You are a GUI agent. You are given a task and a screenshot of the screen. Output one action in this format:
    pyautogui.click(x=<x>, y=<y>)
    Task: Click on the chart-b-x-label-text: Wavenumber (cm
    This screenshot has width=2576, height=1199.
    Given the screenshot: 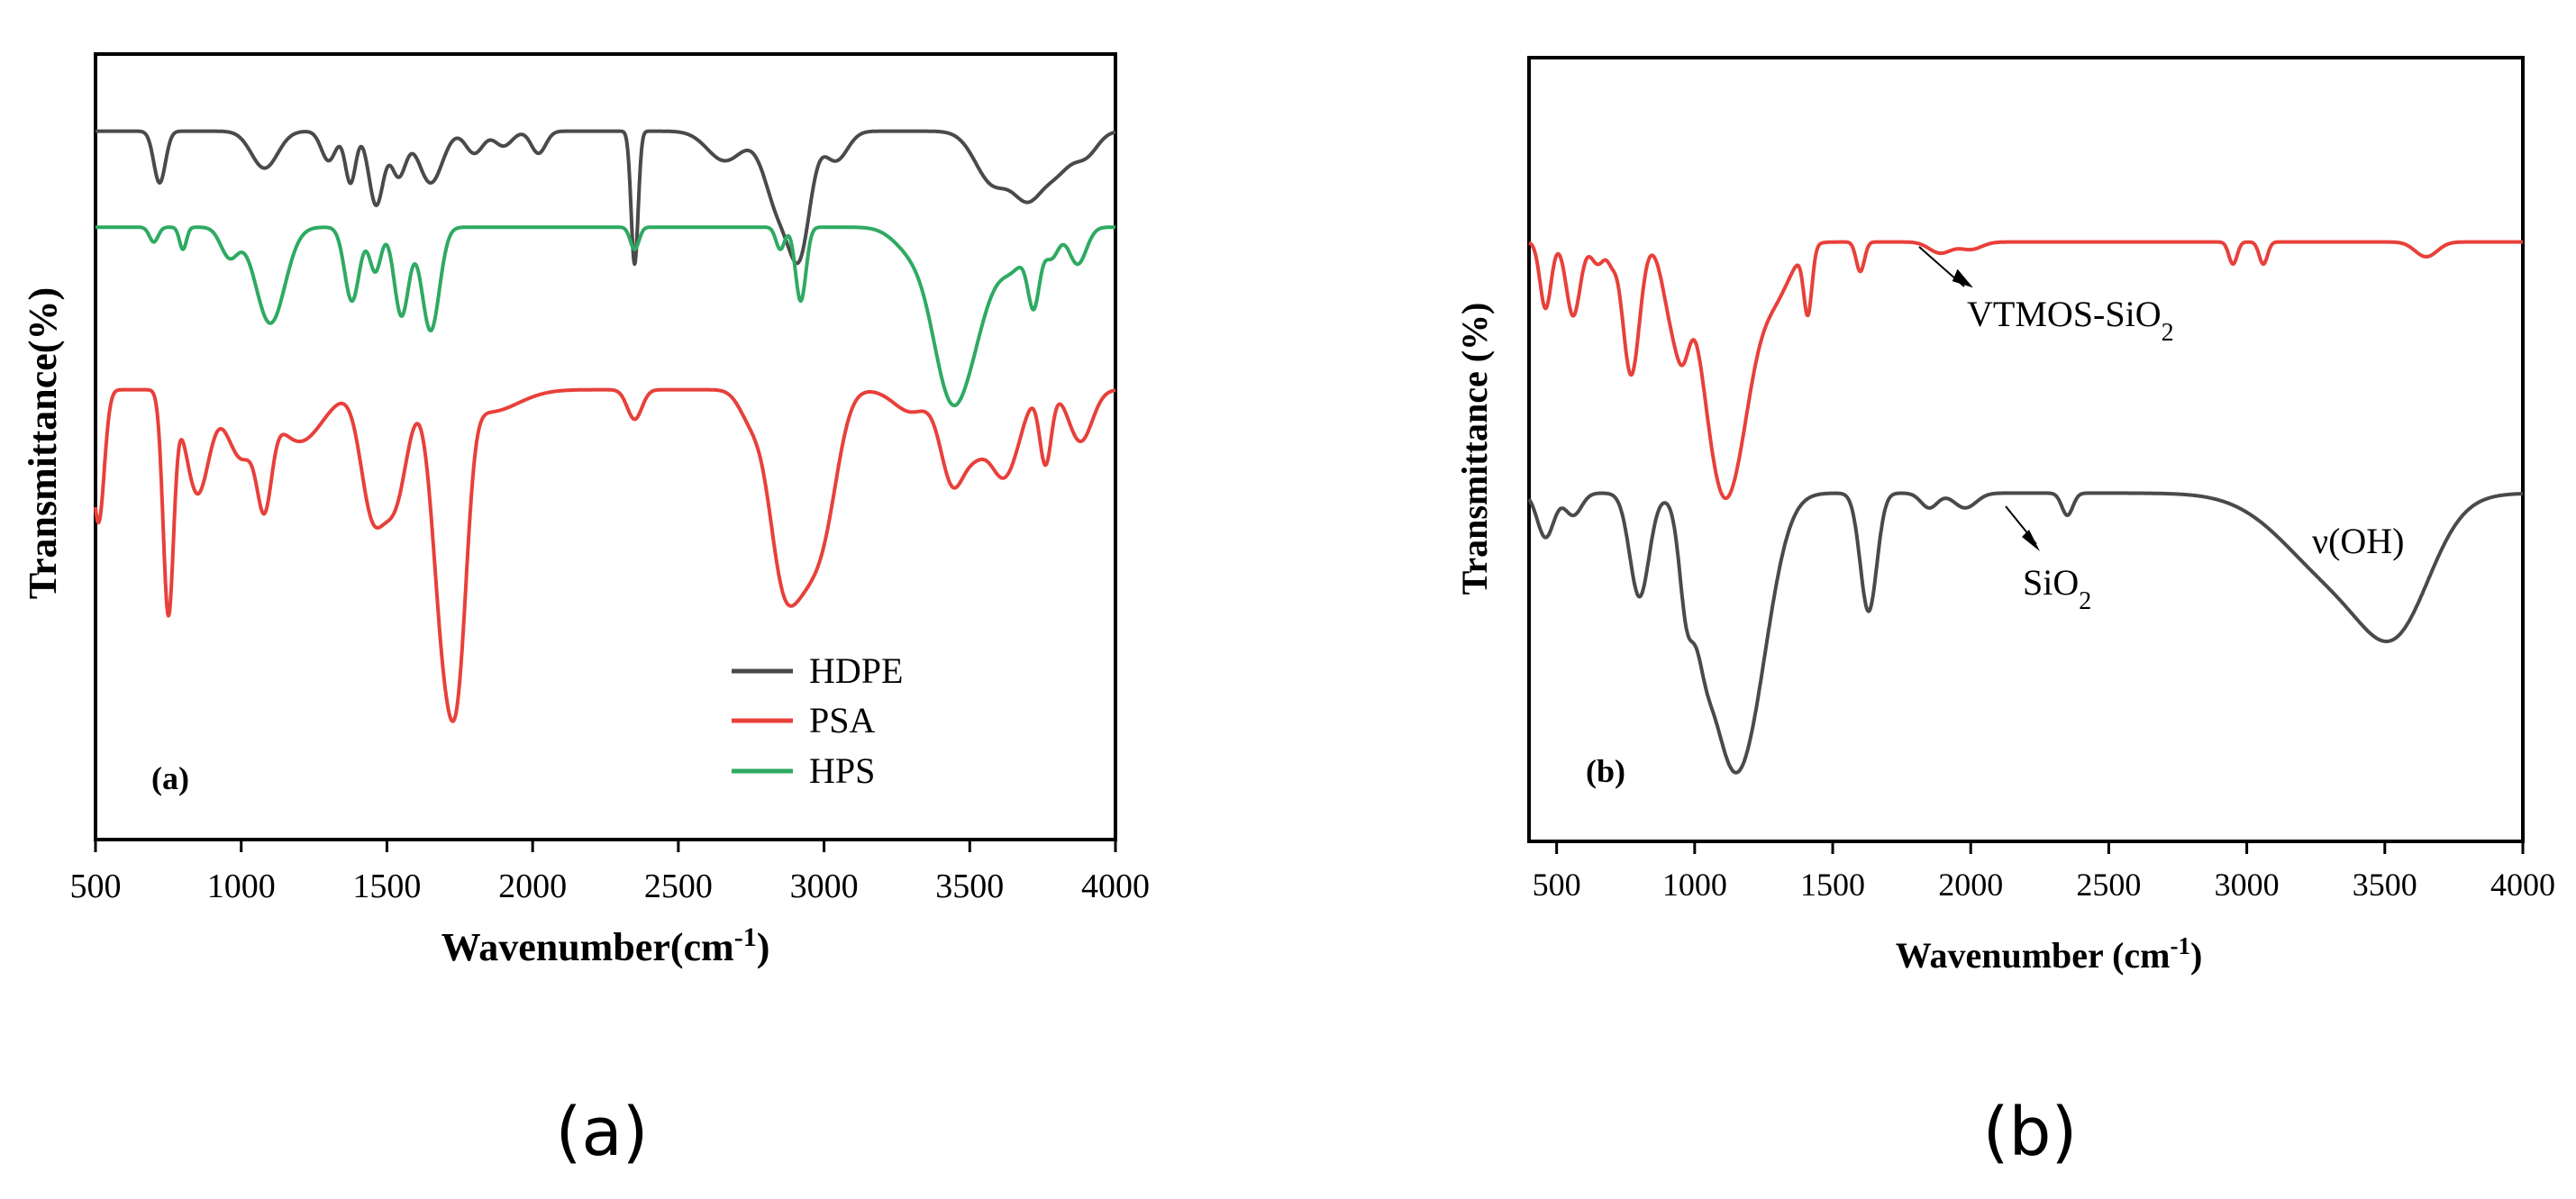 What is the action you would take?
    pyautogui.click(x=2033, y=955)
    